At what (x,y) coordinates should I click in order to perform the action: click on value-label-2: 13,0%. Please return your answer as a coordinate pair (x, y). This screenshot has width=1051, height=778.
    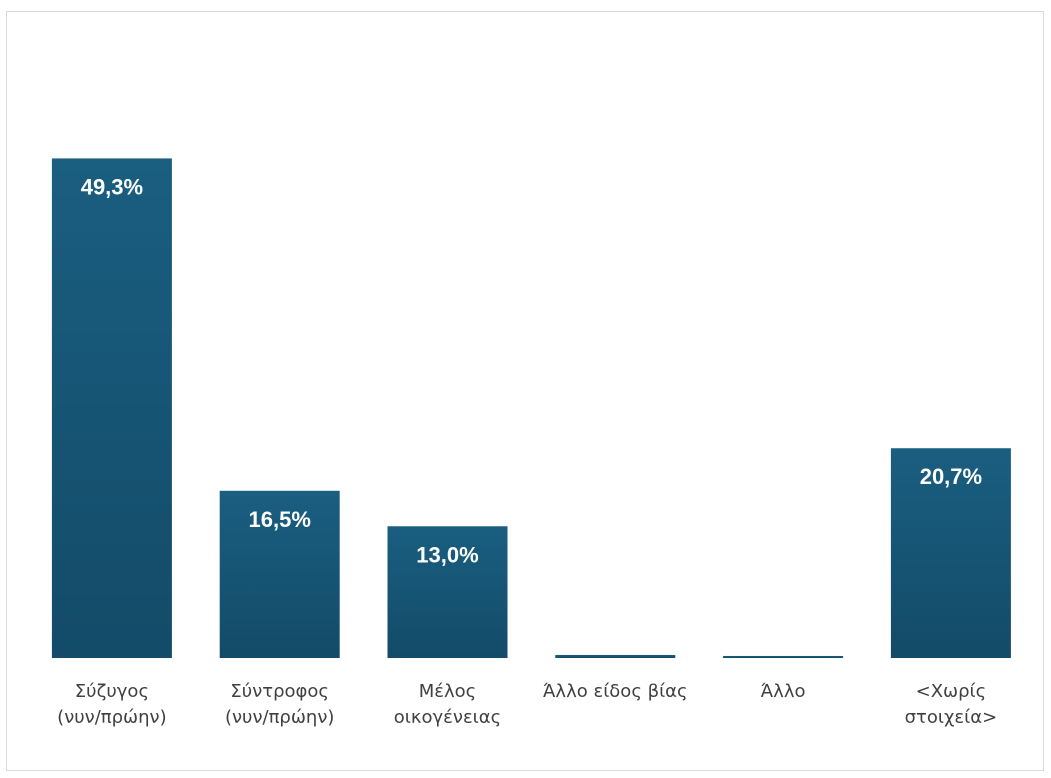
    Looking at the image, I should click on (447, 554).